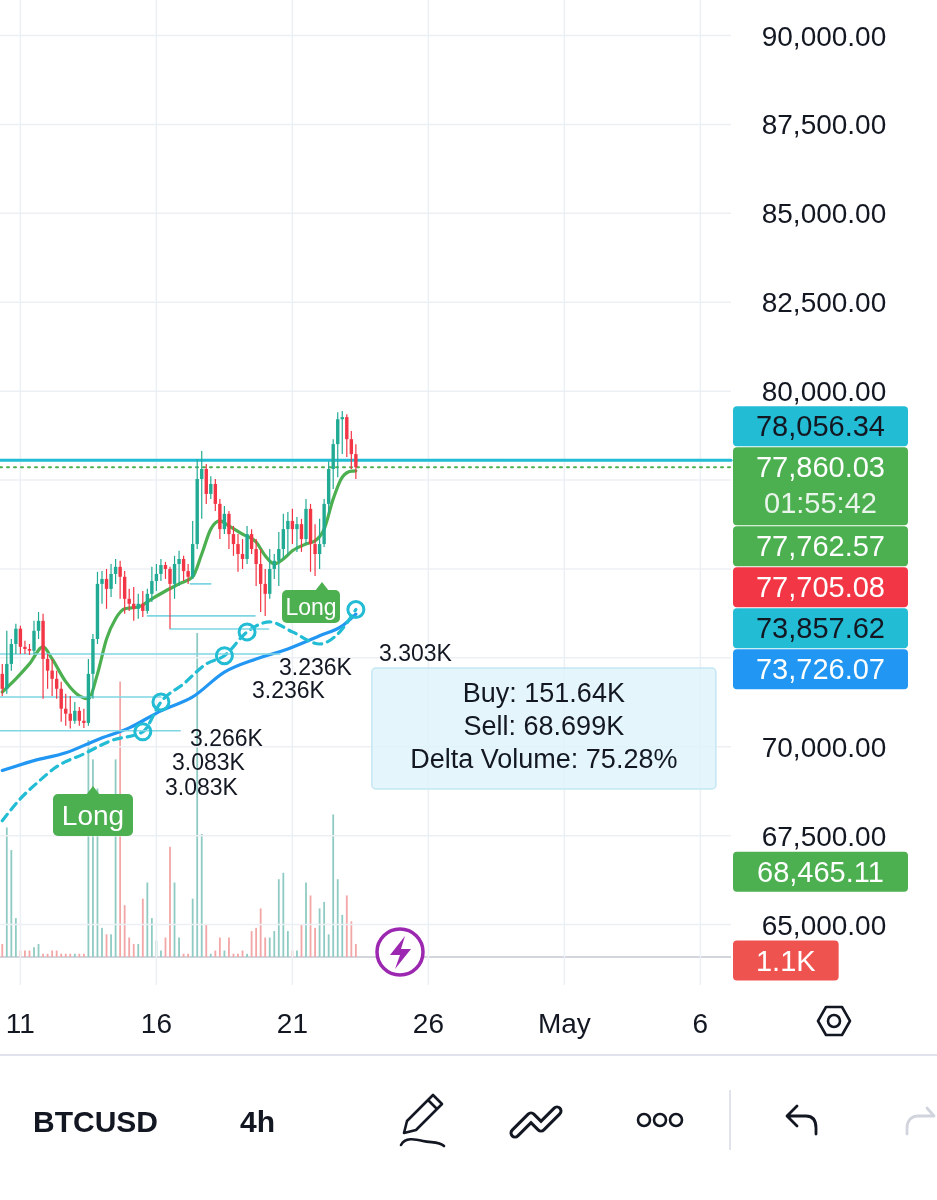 Image resolution: width=937 pixels, height=1200 pixels. What do you see at coordinates (820, 467) in the screenshot?
I see `ref-line-label: 77,860.03` at bounding box center [820, 467].